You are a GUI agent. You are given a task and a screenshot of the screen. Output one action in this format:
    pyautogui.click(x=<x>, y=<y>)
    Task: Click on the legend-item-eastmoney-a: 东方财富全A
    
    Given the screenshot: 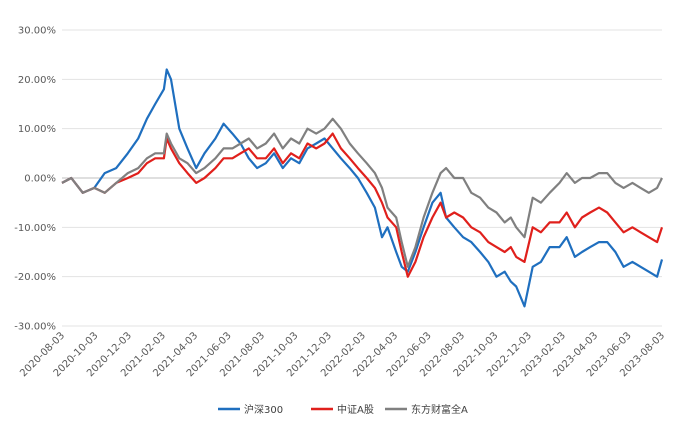 What is the action you would take?
    pyautogui.click(x=426, y=409)
    